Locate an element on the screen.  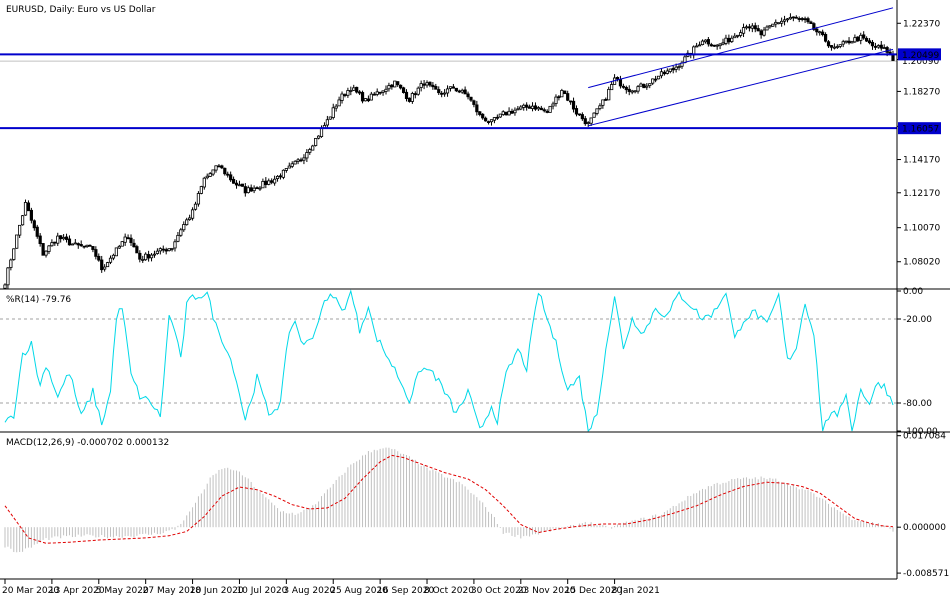
wpr-axis-label: 0.00 is located at coordinates (913, 292).